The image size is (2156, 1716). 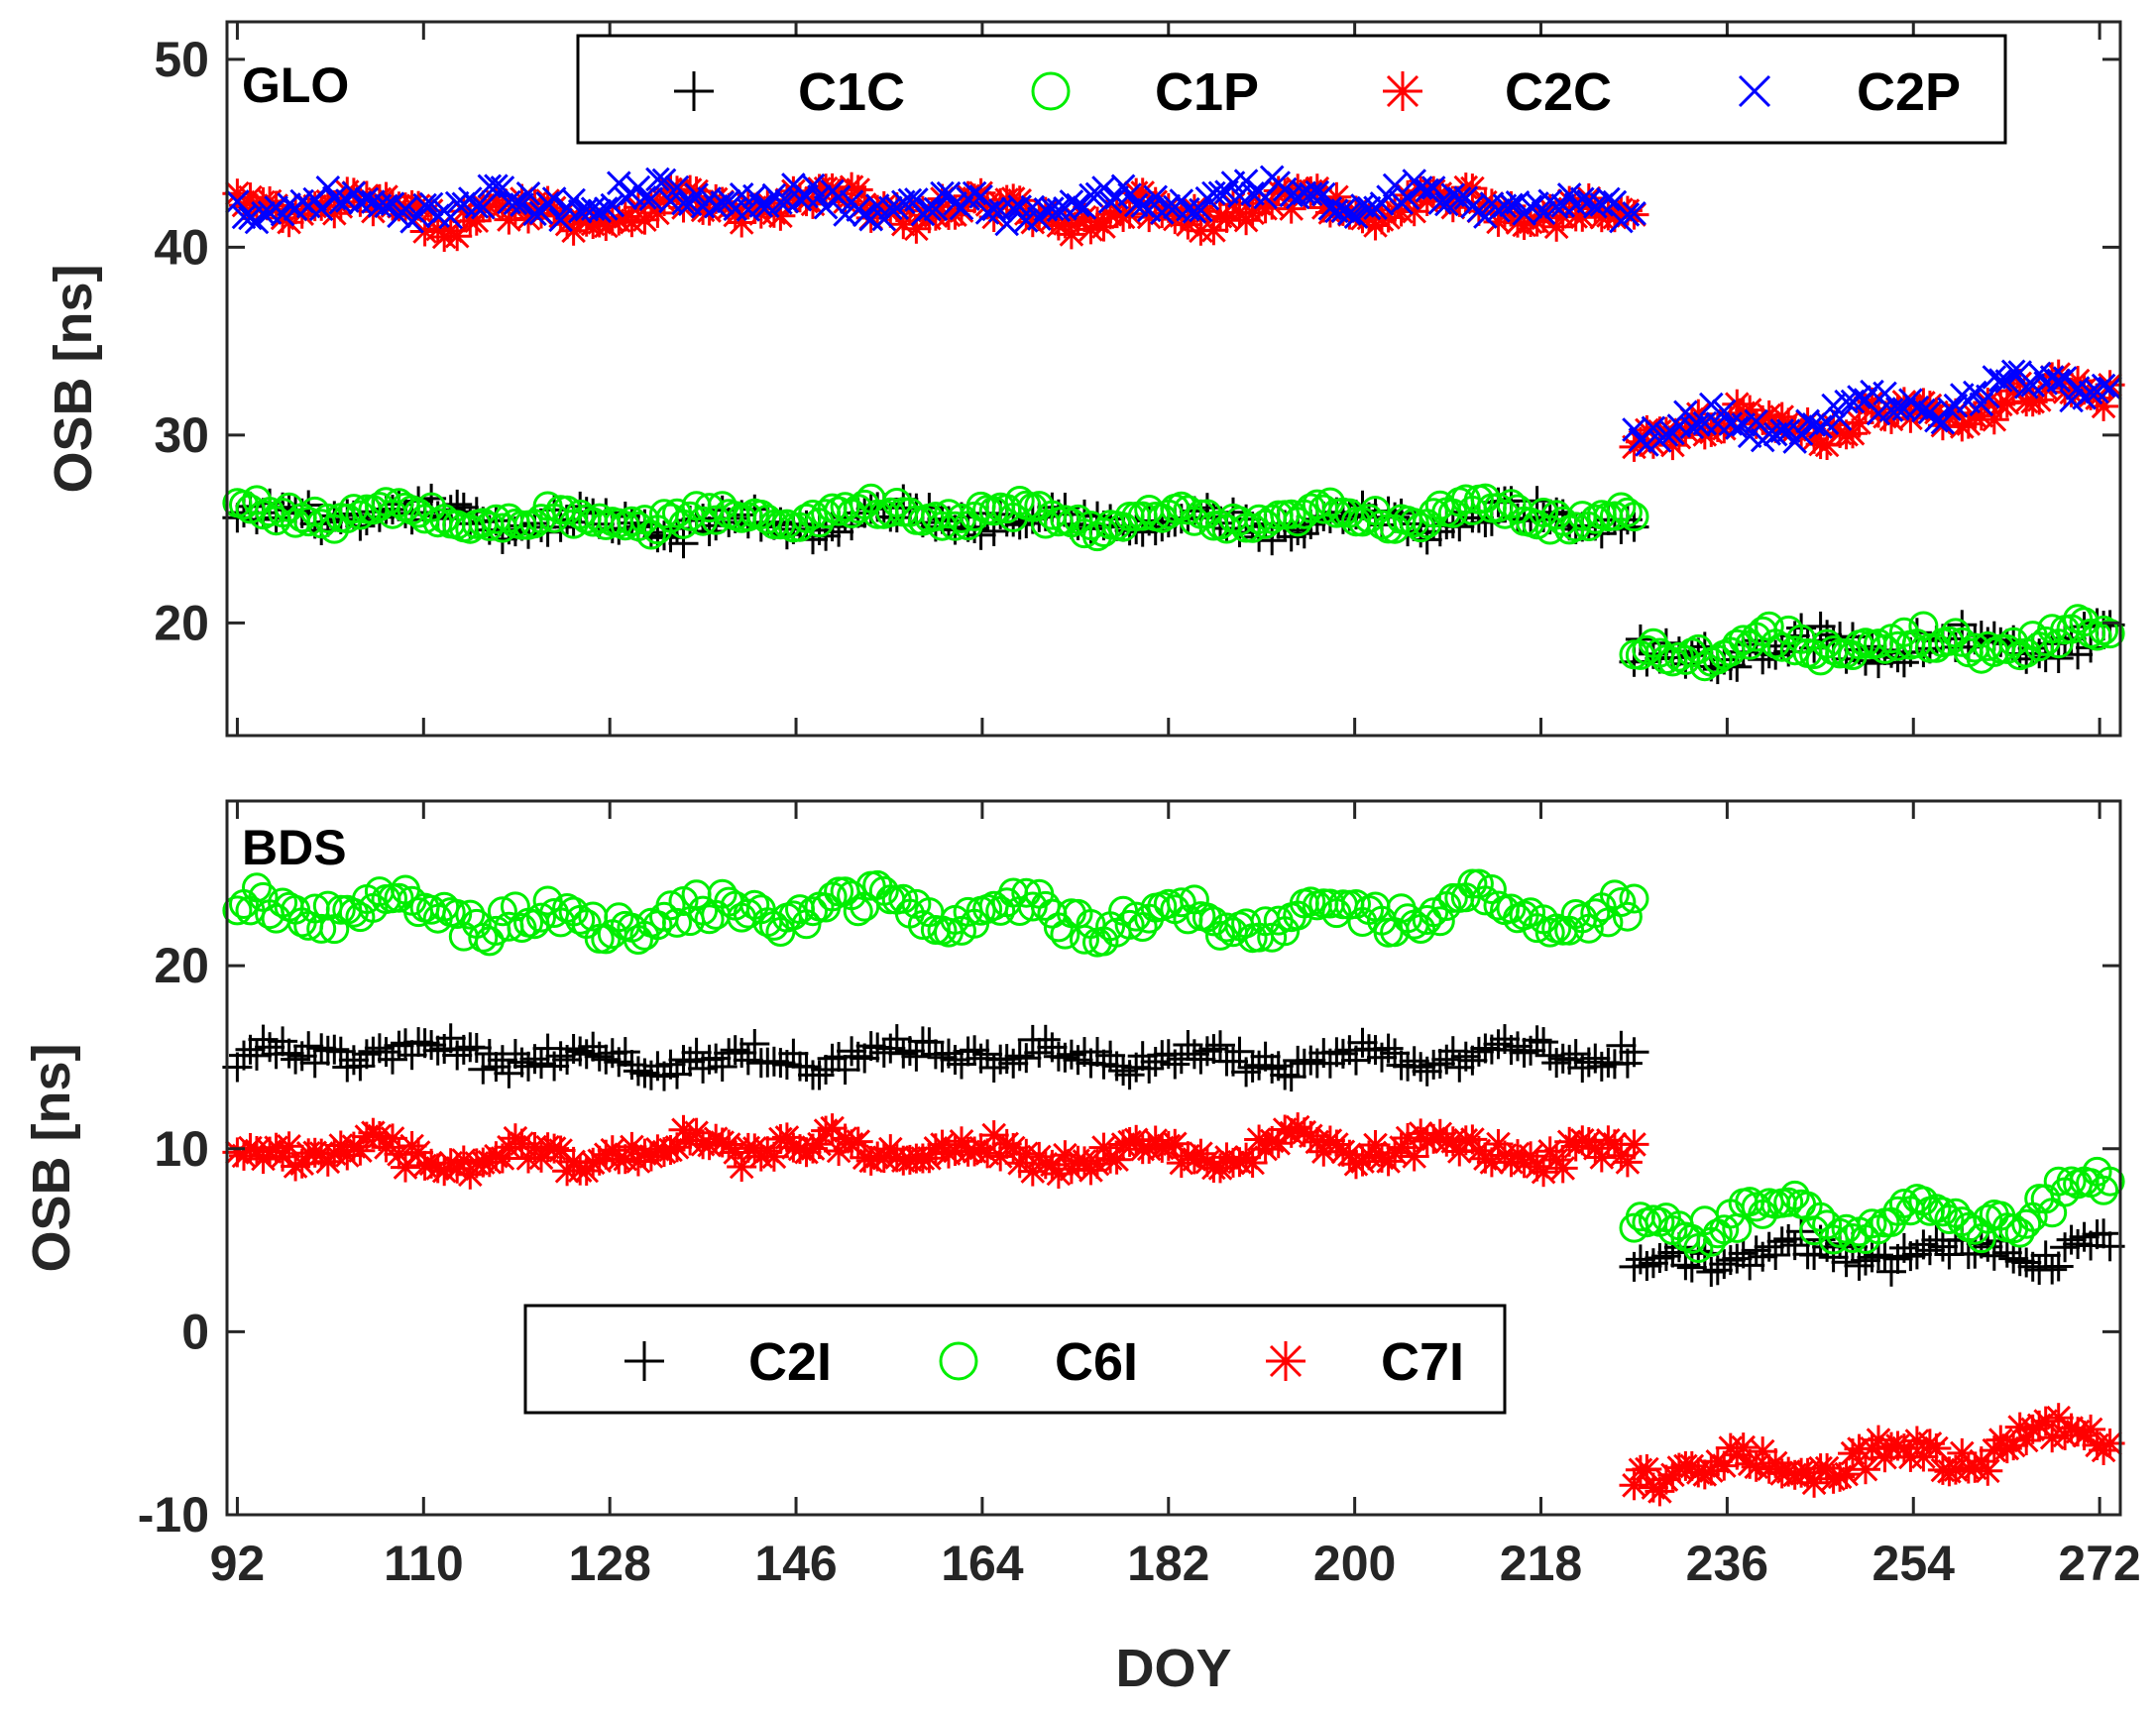 I want to click on x-tick-label: 92, so click(x=238, y=1563).